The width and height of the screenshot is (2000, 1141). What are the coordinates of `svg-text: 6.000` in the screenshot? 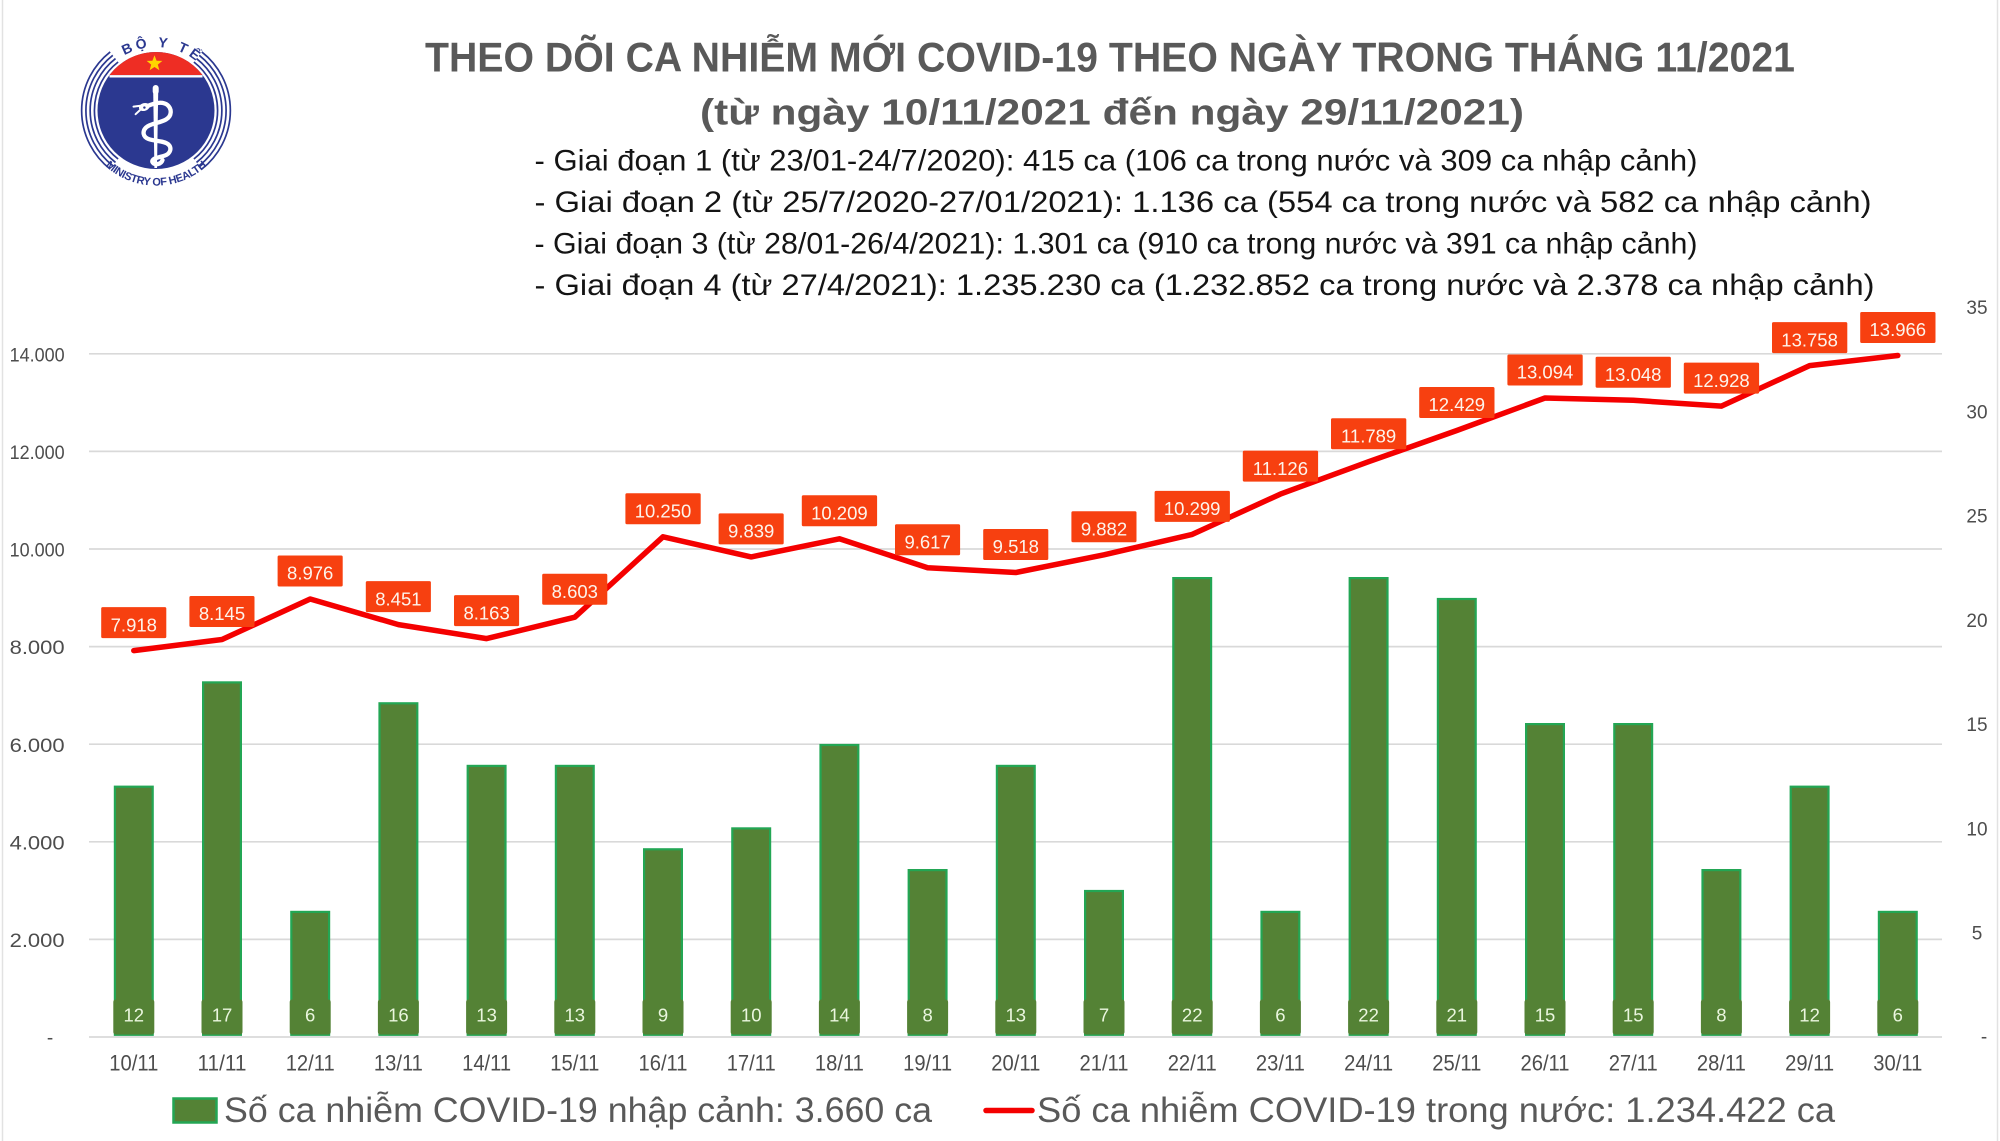 It's located at (37, 746).